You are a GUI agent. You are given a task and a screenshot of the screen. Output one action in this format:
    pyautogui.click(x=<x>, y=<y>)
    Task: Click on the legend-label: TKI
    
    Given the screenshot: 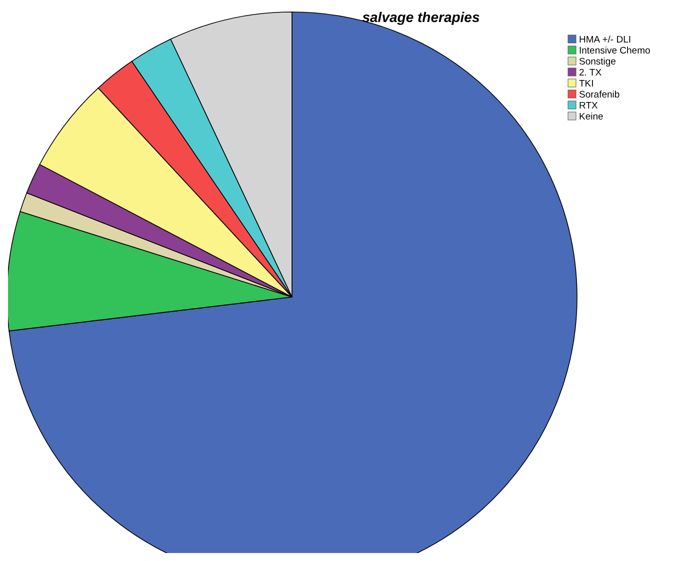 What is the action you would take?
    pyautogui.click(x=586, y=84)
    